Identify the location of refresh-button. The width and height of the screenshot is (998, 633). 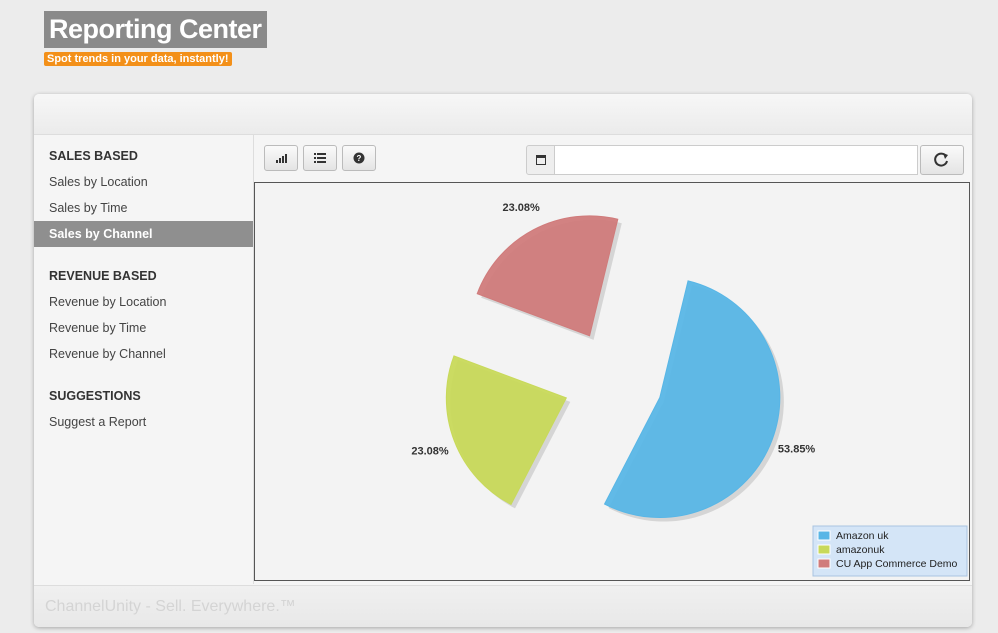
(942, 160).